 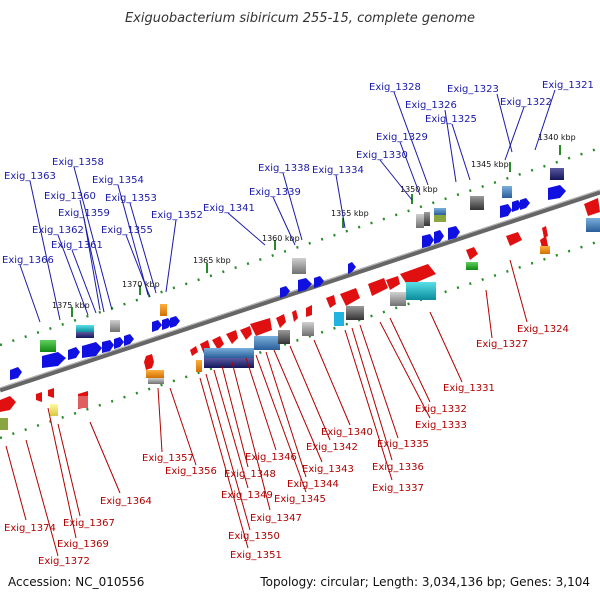 I want to click on gene-label: Exig_1329, so click(x=402, y=137).